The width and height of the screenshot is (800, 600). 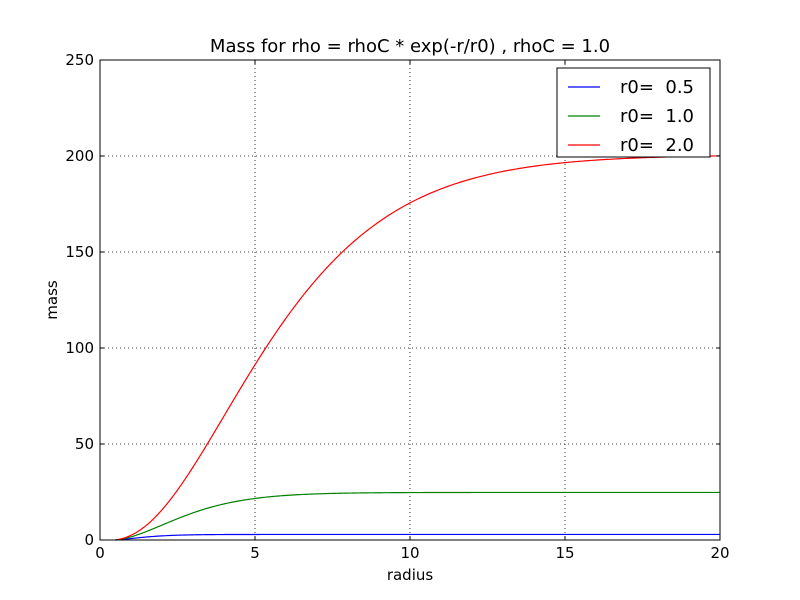 I want to click on x-tick-label: 5, so click(x=255, y=553).